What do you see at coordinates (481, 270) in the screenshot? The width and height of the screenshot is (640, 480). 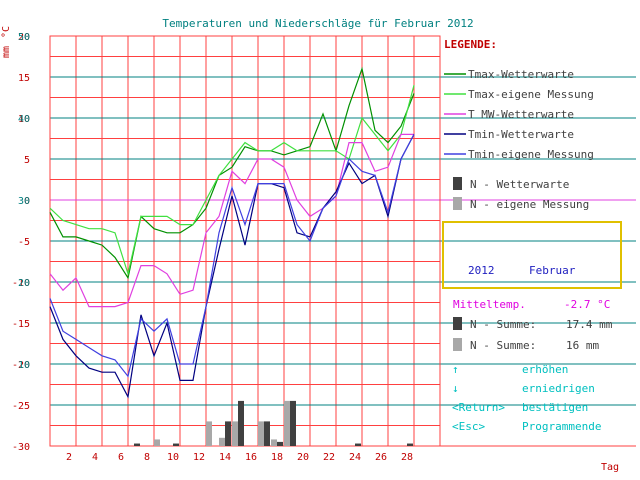 I see `period-year: 2012` at bounding box center [481, 270].